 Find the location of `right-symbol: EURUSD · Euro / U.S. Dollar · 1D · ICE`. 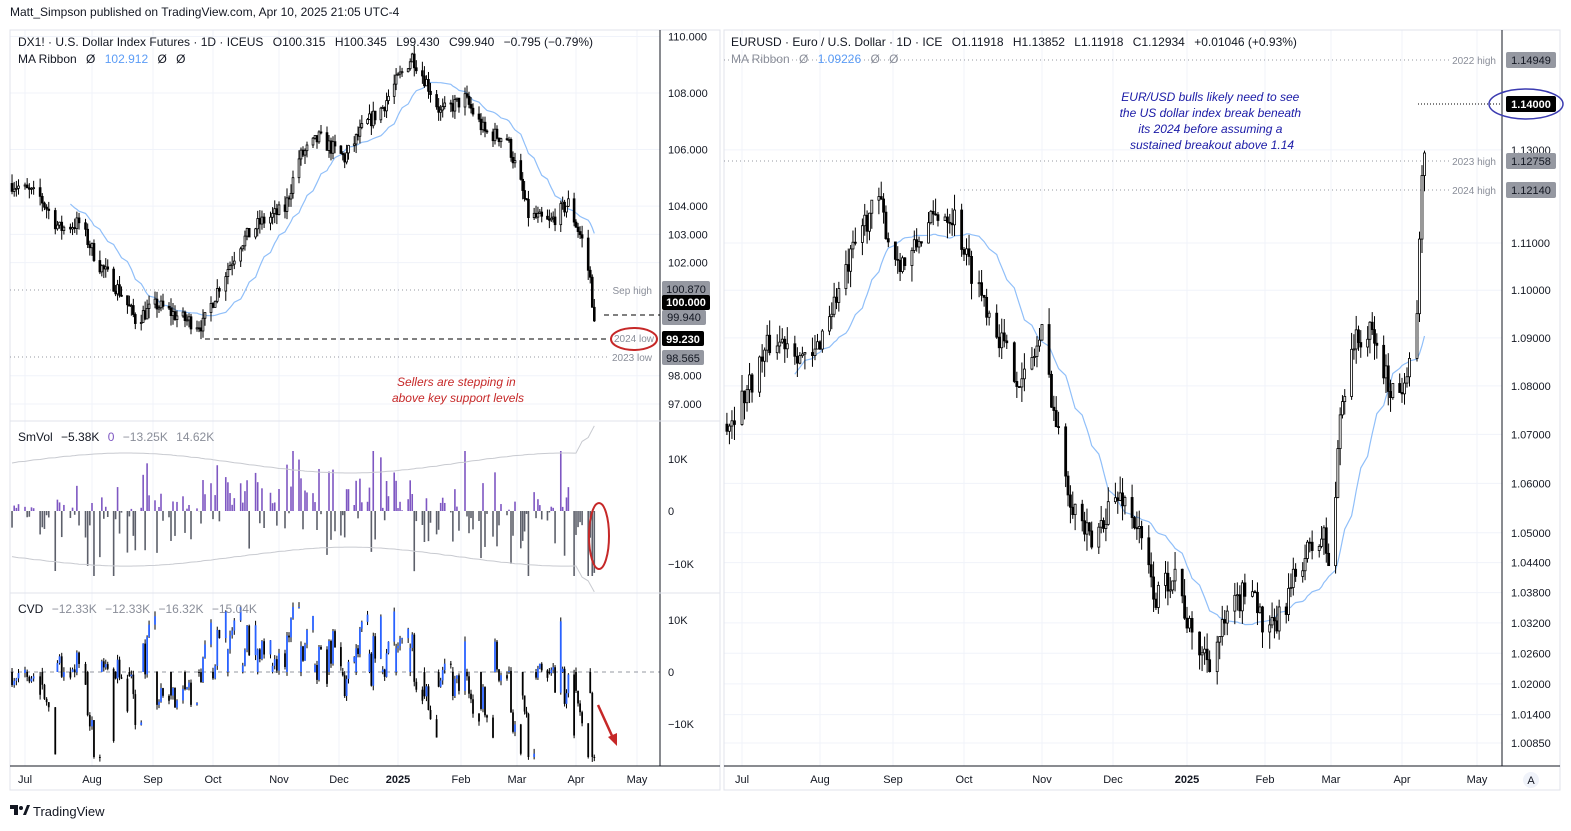

right-symbol: EURUSD · Euro / U.S. Dollar · 1D · ICE is located at coordinates (836, 42).